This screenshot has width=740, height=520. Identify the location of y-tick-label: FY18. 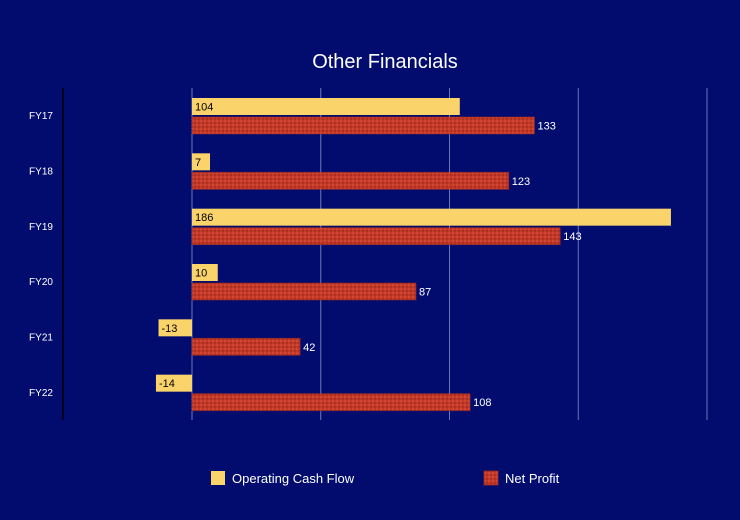
(41, 172).